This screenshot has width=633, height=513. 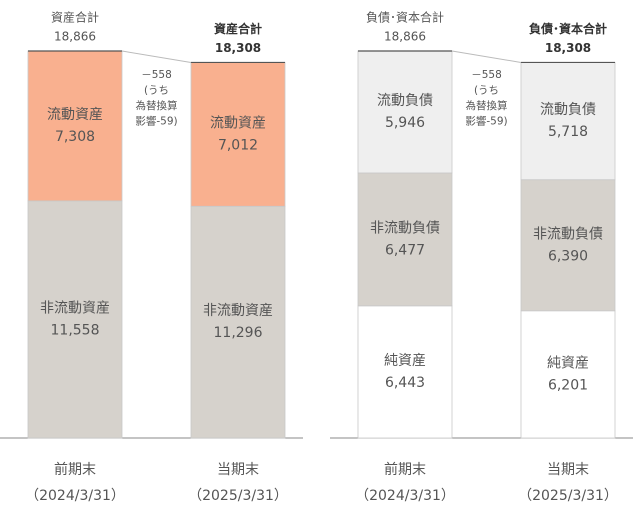 What do you see at coordinates (238, 333) in the screenshot?
I see `segment-value: 11,296` at bounding box center [238, 333].